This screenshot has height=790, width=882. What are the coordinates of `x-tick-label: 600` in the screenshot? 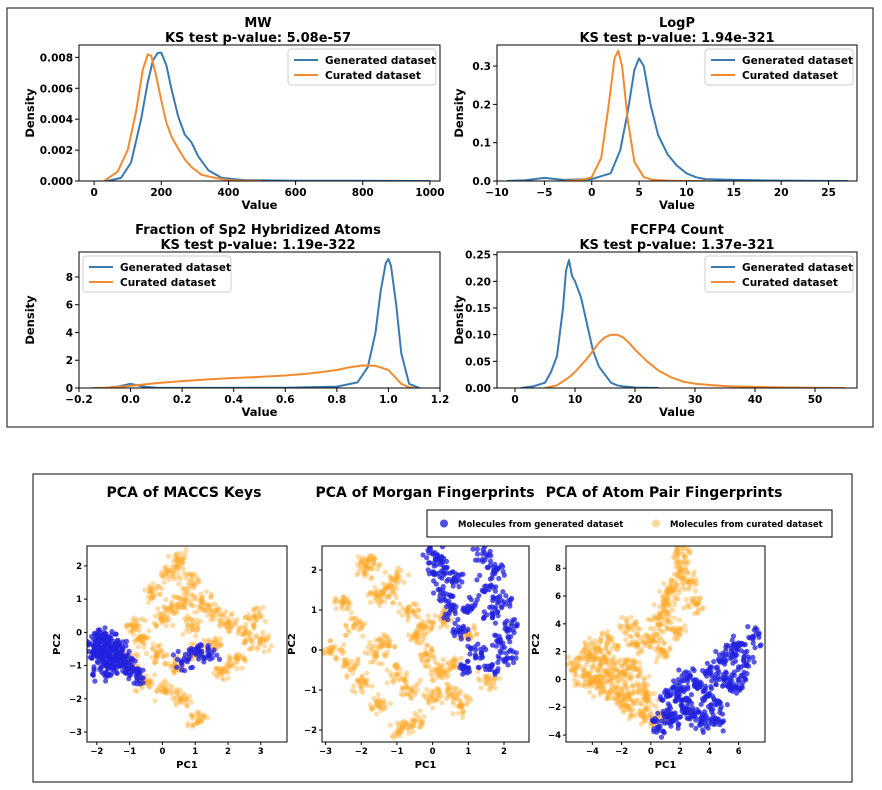 It's located at (296, 193).